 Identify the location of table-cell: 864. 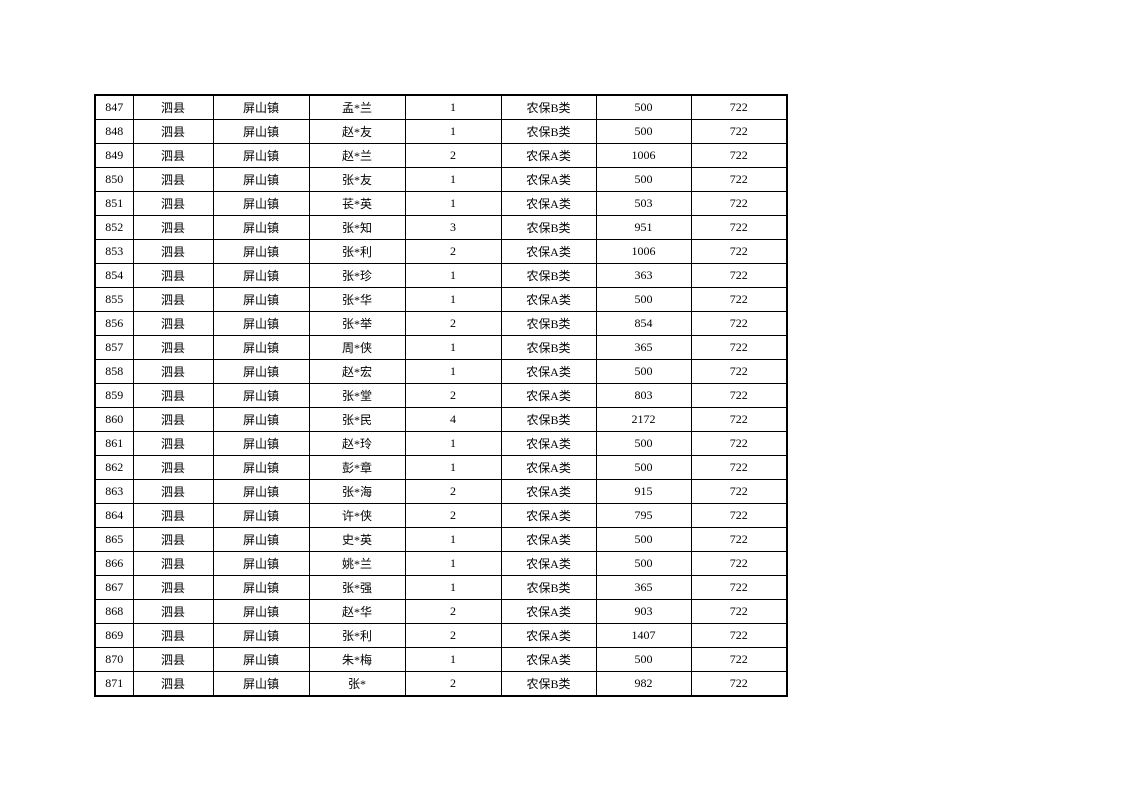
(114, 515).